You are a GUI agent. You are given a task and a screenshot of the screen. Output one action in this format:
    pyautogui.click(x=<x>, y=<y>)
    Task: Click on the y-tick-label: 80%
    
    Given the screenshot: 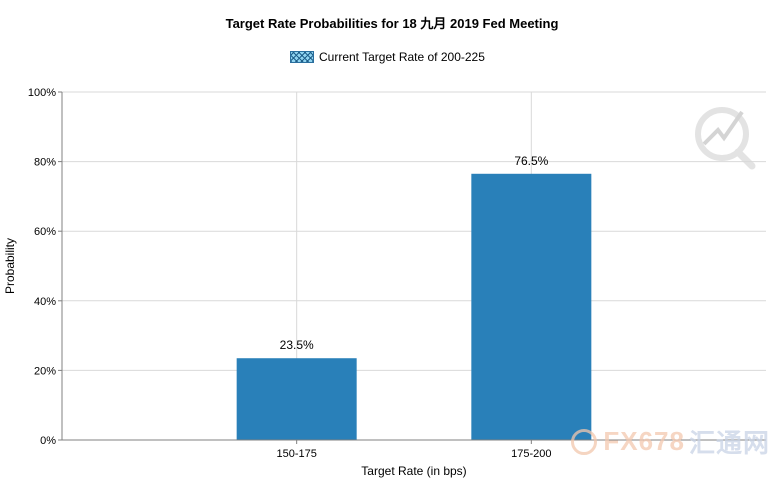 What is the action you would take?
    pyautogui.click(x=45, y=163)
    